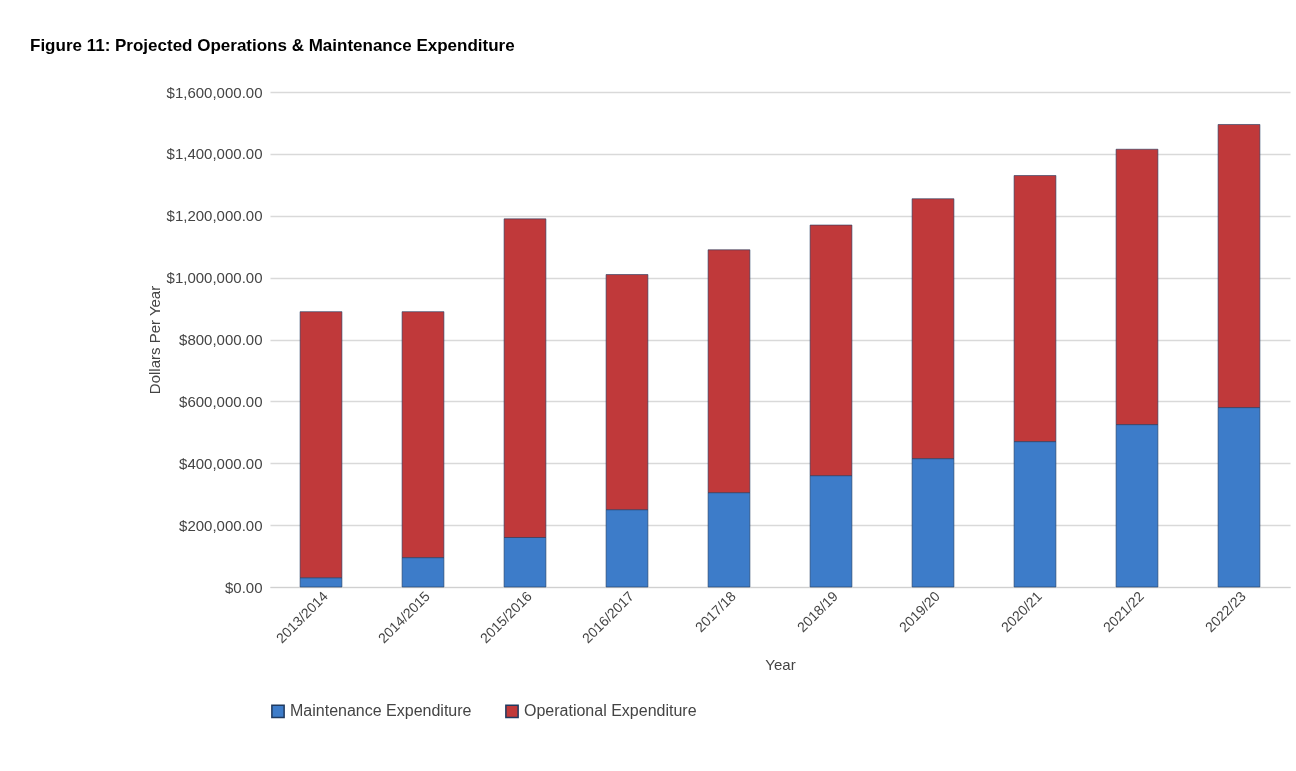 The width and height of the screenshot is (1296, 771). What do you see at coordinates (272, 45) in the screenshot?
I see `chart-title: Figure 11: Projected Operations & Maintenance Expenditure` at bounding box center [272, 45].